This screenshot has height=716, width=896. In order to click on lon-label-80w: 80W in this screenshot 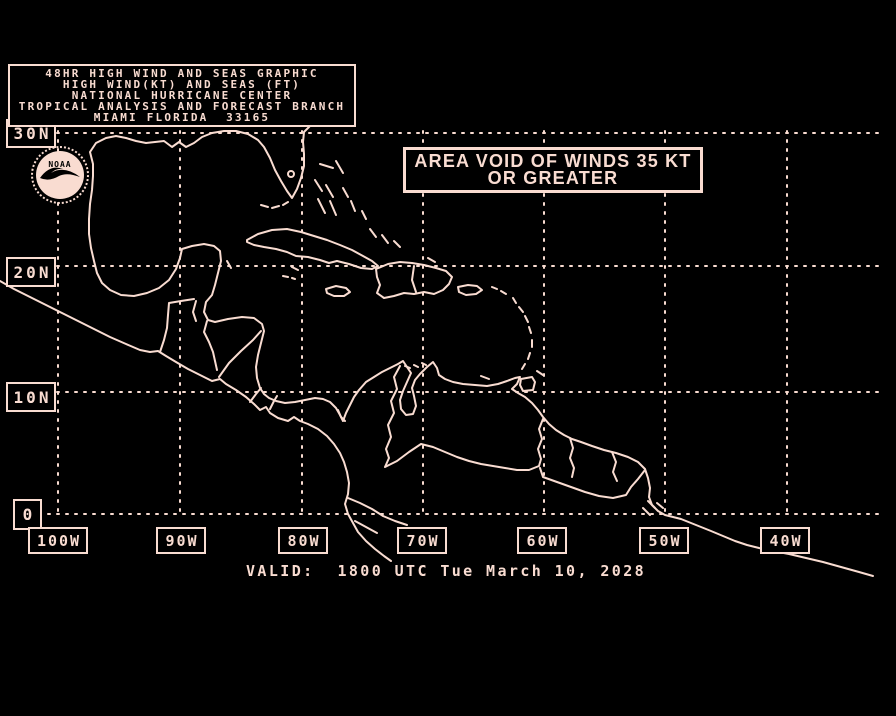, I will do `click(303, 540)`.